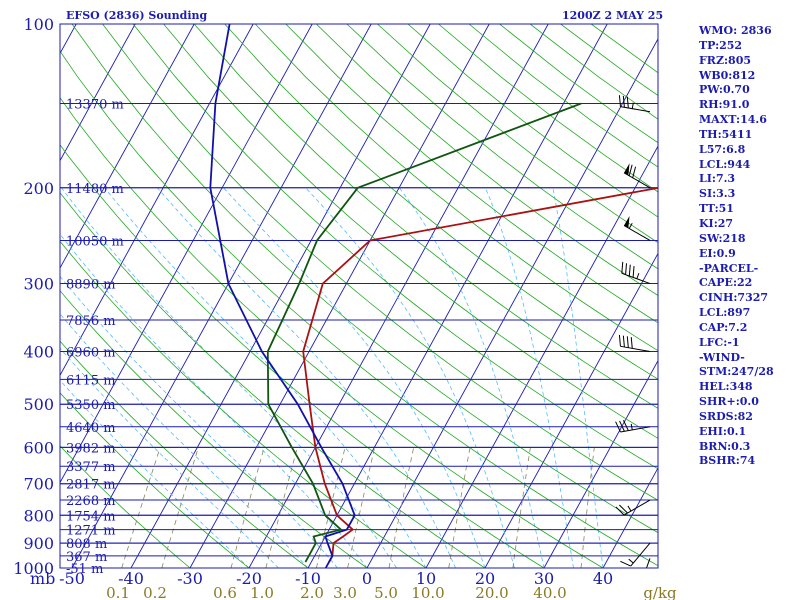 The height and width of the screenshot is (600, 800). I want to click on height-label: 3377 m, so click(91, 467).